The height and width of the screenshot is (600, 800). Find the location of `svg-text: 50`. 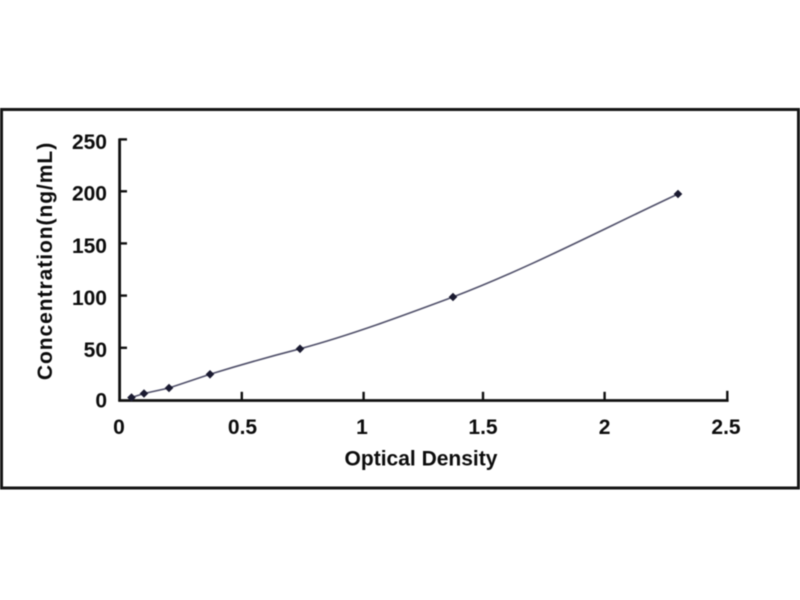

svg-text: 50 is located at coordinates (95, 350).